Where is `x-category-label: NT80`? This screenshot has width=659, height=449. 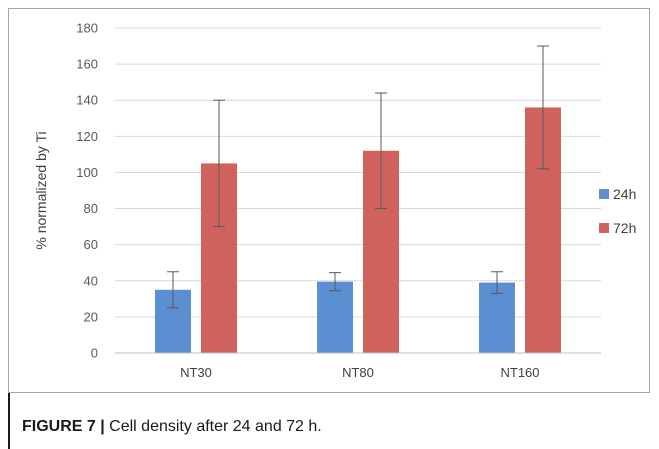
x-category-label: NT80 is located at coordinates (358, 372).